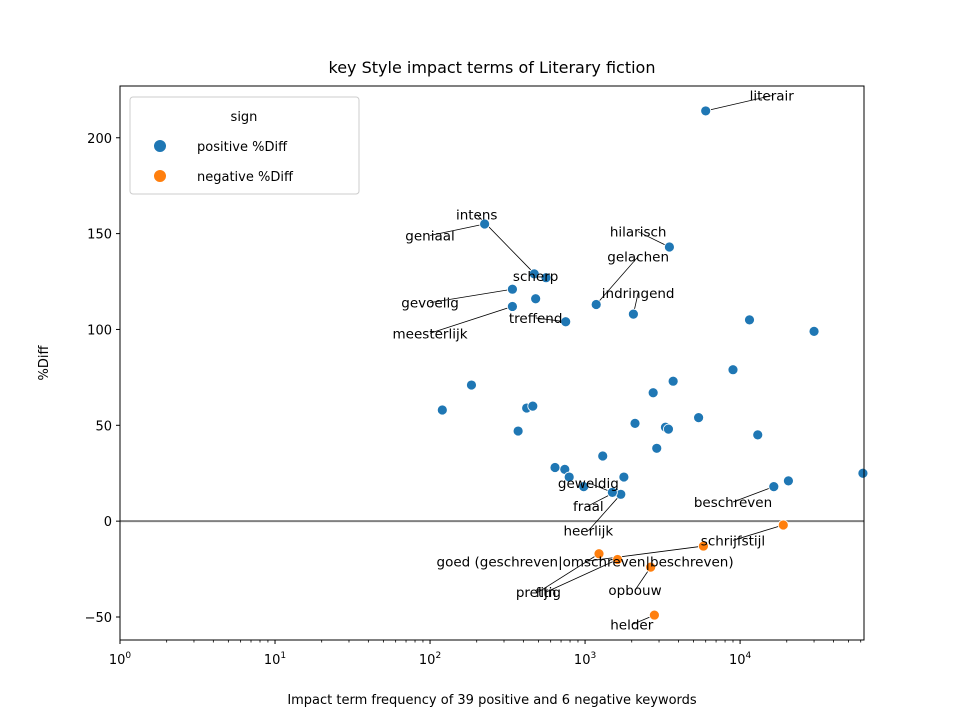 This screenshot has width=960, height=720. Describe the element at coordinates (477, 215) in the screenshot. I see `annotation-label: intens` at that location.